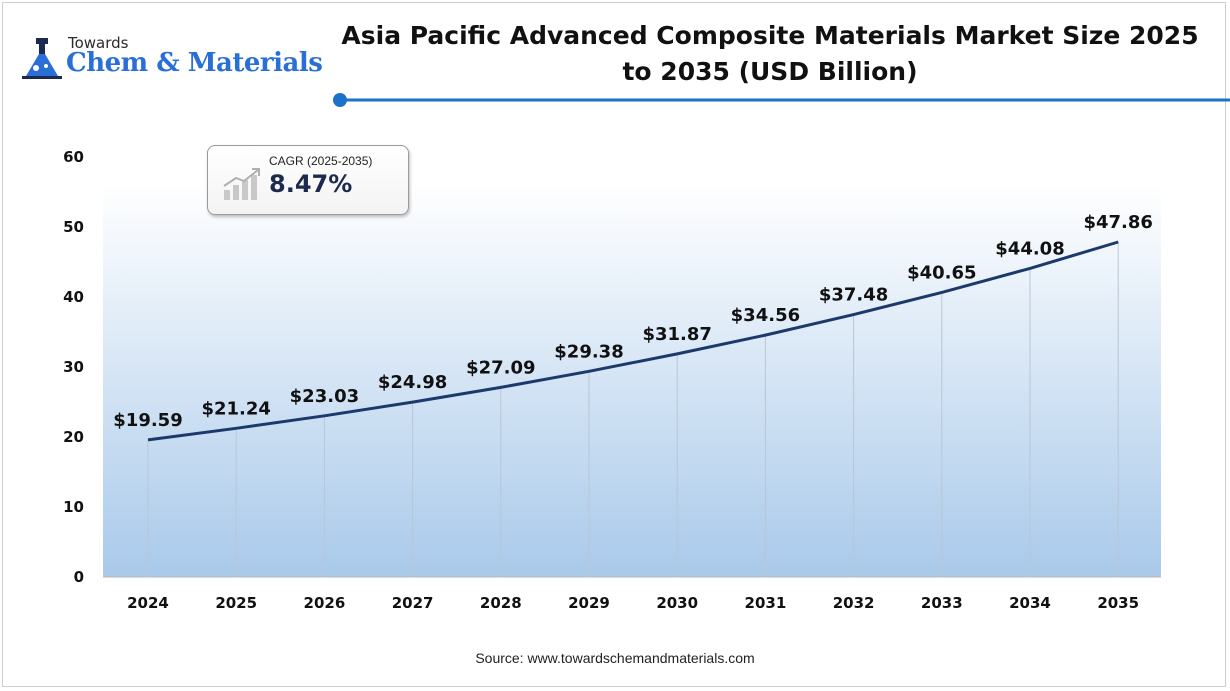 This screenshot has width=1230, height=691. Describe the element at coordinates (1030, 603) in the screenshot. I see `x-tick-label: 2034` at that location.